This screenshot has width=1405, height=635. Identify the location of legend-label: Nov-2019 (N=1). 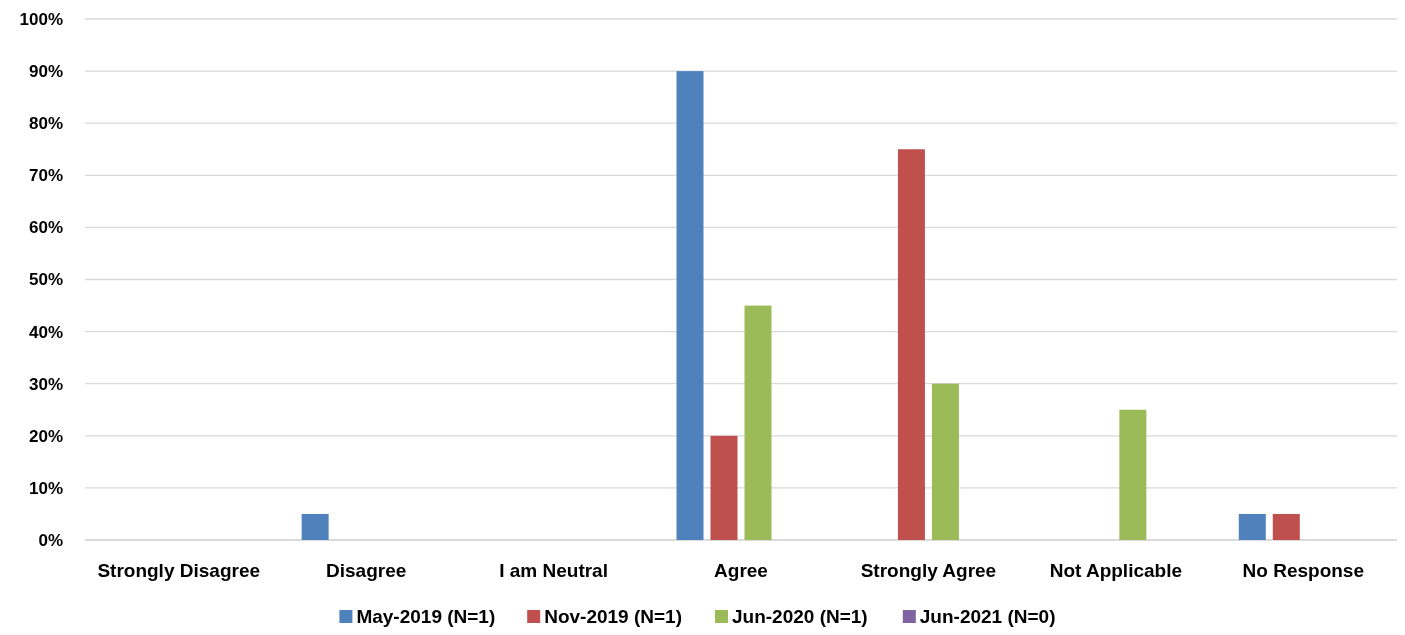
(613, 616).